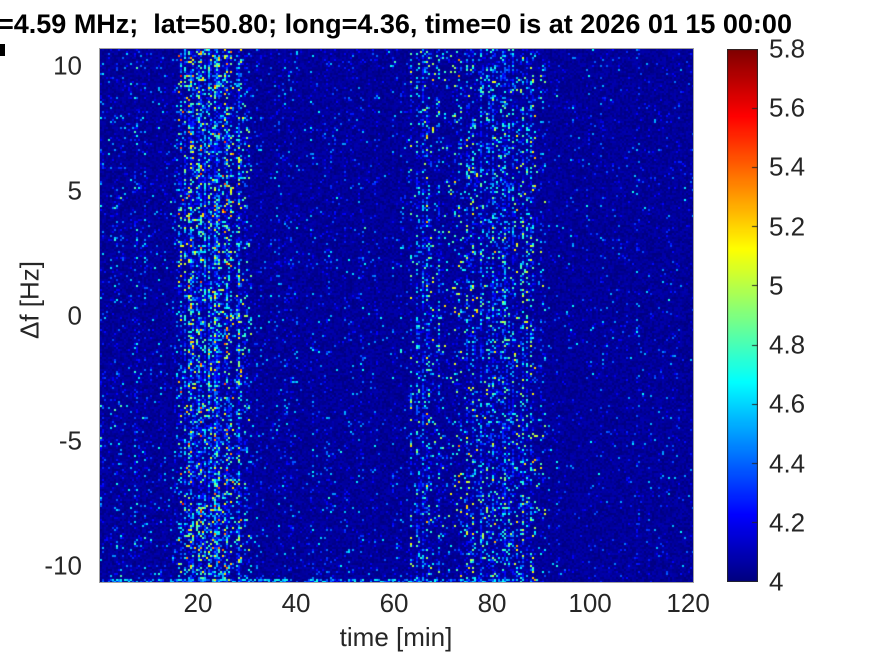 This screenshot has width=875, height=656. What do you see at coordinates (296, 603) in the screenshot?
I see `x-tick-label: 40` at bounding box center [296, 603].